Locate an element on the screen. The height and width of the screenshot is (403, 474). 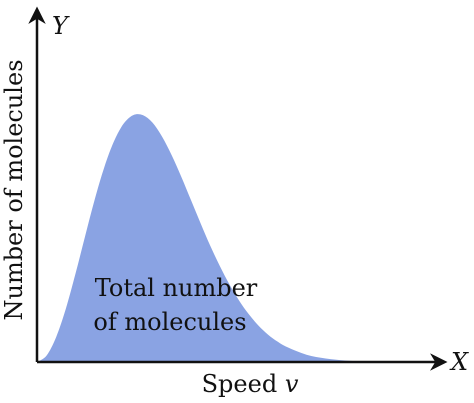
area-label-line-2: of molecules is located at coordinates (169, 322).